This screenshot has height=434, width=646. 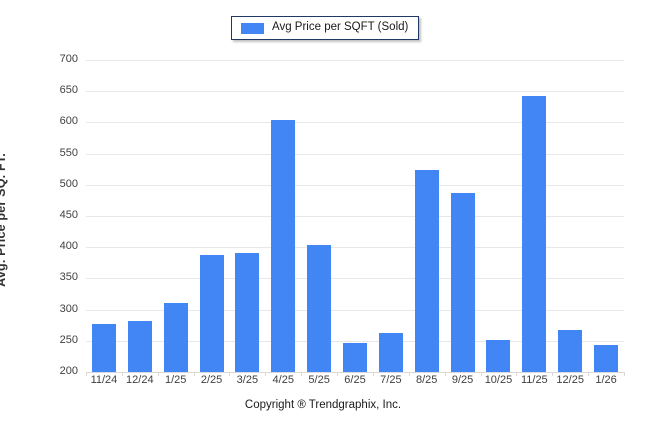 What do you see at coordinates (391, 380) in the screenshot?
I see `x-axis-tick-label: 7/25` at bounding box center [391, 380].